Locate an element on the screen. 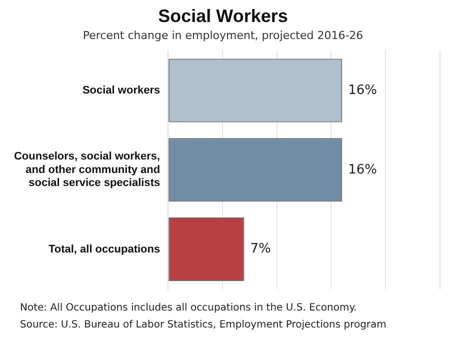 The image size is (456, 339). chart-title: Social Workers is located at coordinates (223, 16).